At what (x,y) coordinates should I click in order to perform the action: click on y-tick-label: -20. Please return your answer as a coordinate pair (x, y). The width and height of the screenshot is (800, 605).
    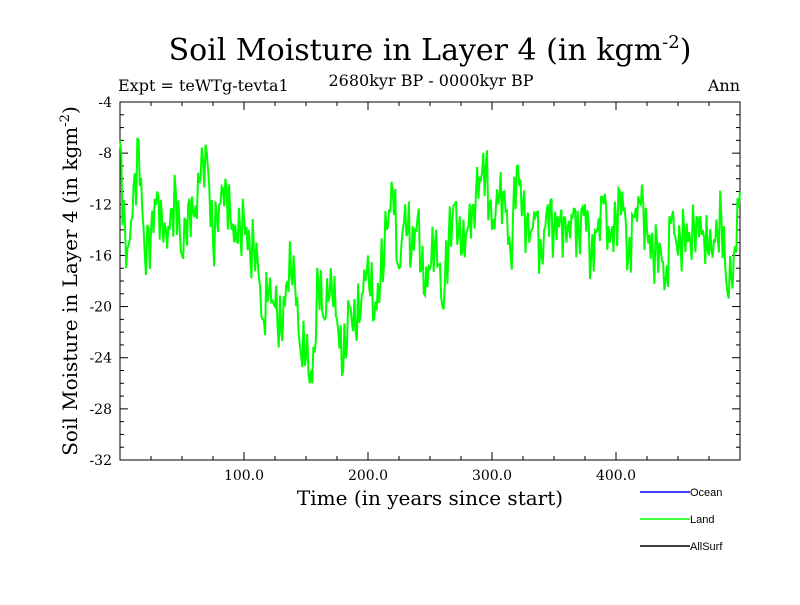
    Looking at the image, I should click on (100, 308).